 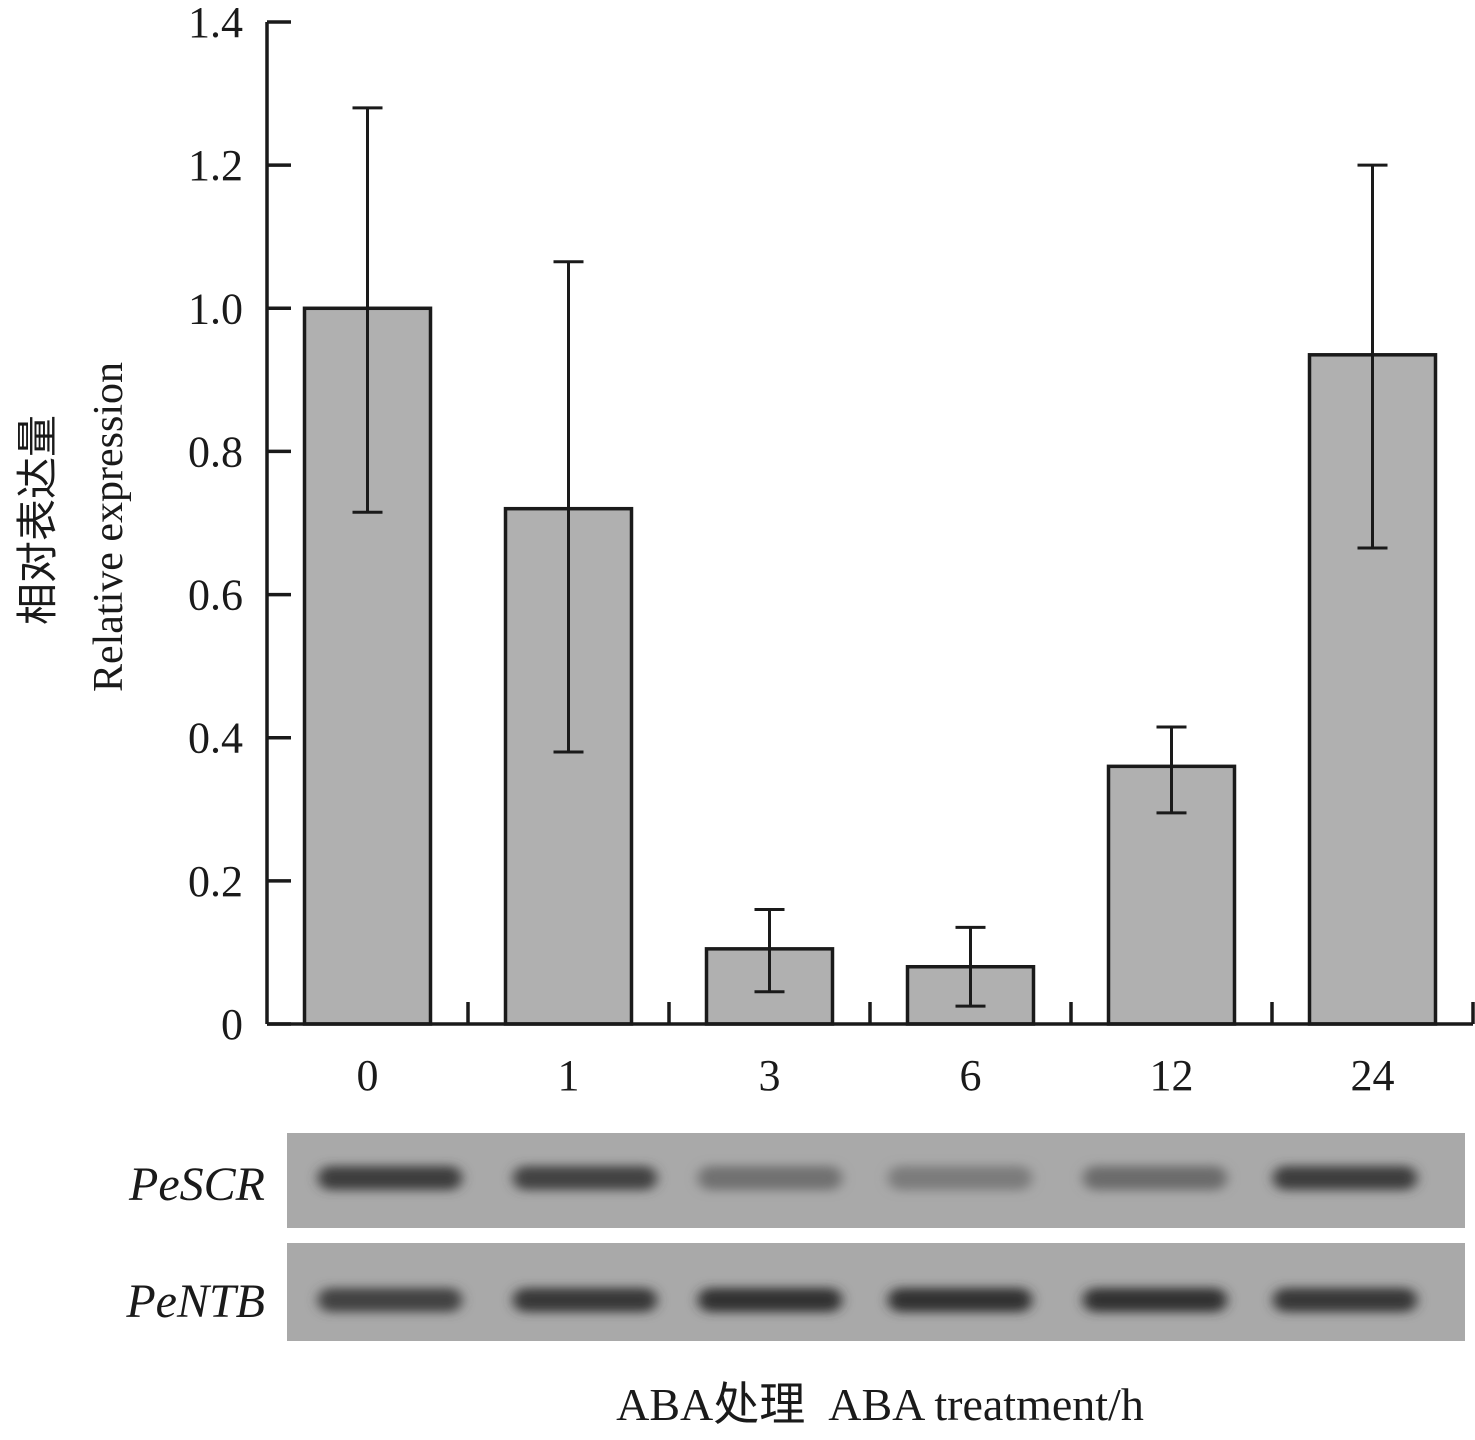 What do you see at coordinates (795, 1237) in the screenshot?
I see `gel-image: PeSCR PeNTB` at bounding box center [795, 1237].